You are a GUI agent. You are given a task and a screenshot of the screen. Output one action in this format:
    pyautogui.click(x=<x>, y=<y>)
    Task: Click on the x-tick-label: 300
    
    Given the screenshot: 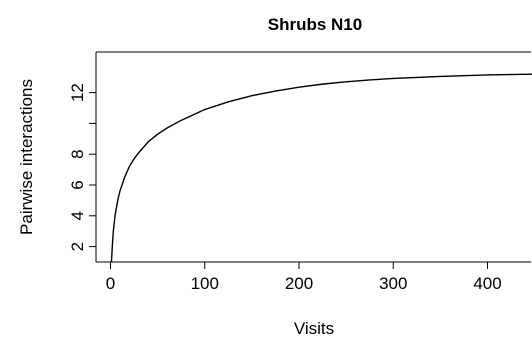 What is the action you would take?
    pyautogui.click(x=393, y=283)
    